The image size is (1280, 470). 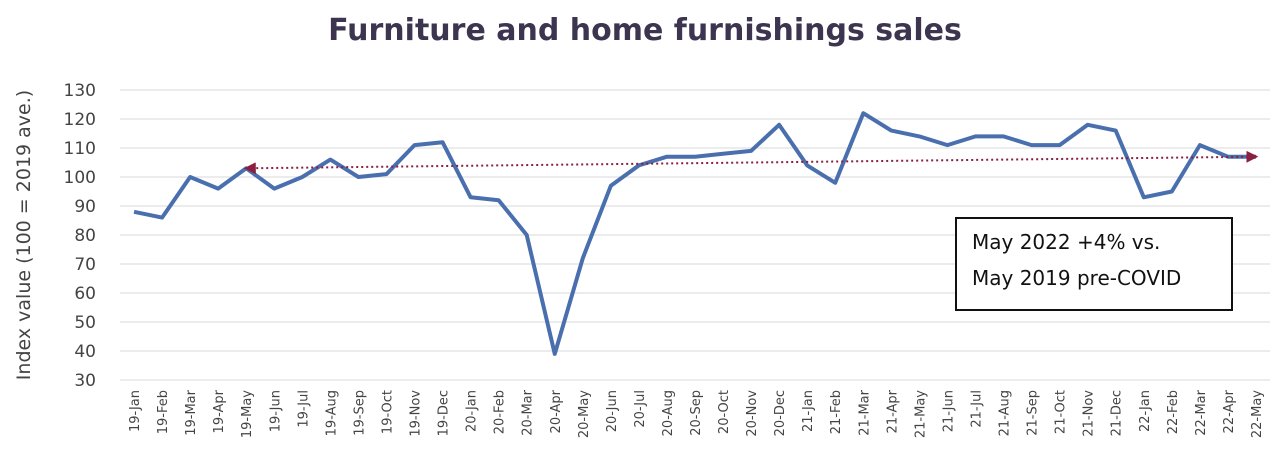 What do you see at coordinates (1229, 411) in the screenshot?
I see `x-tick-label: 22-Apr` at bounding box center [1229, 411].